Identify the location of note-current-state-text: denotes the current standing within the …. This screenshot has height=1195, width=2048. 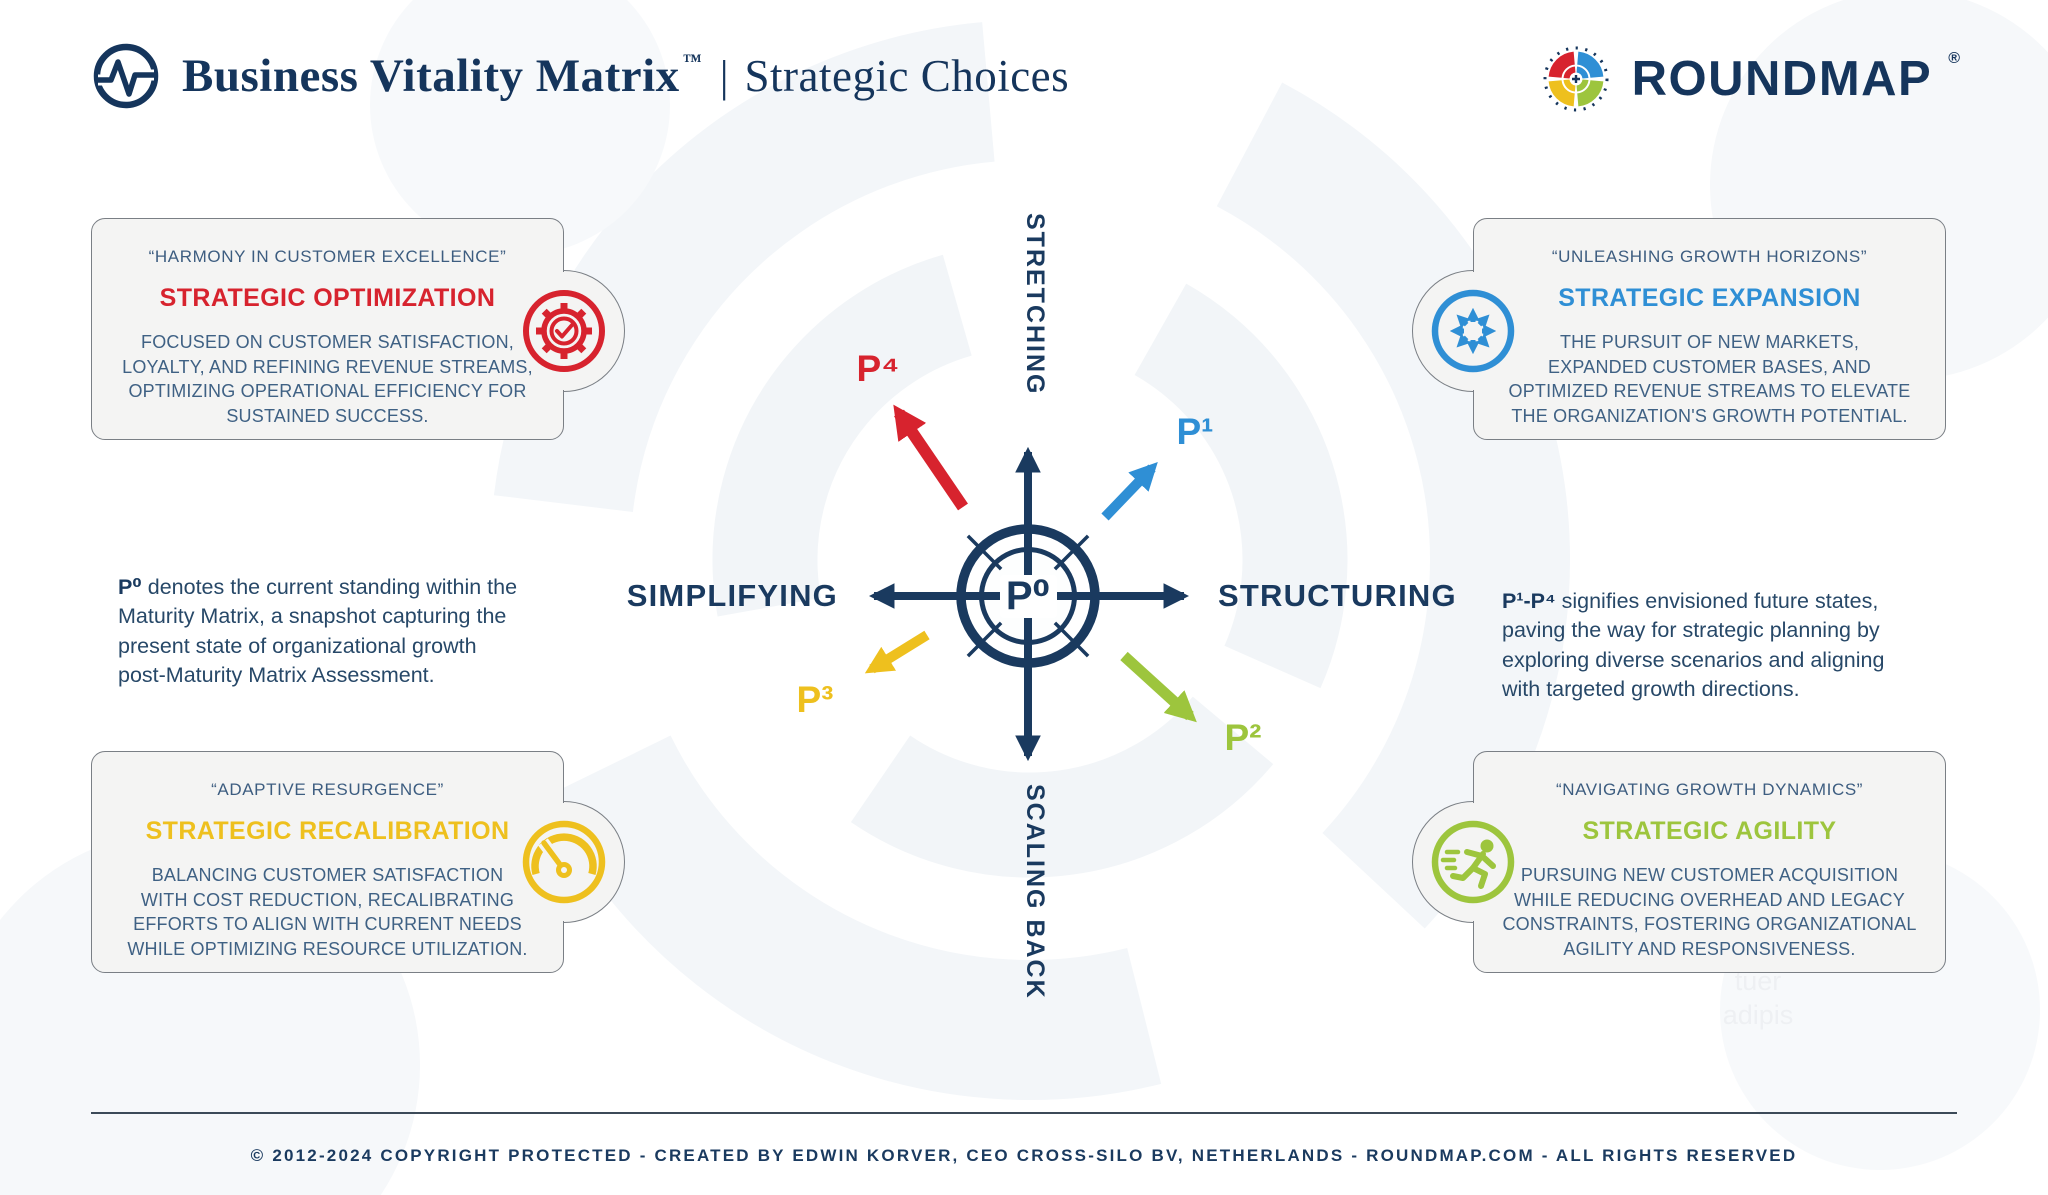
(318, 631).